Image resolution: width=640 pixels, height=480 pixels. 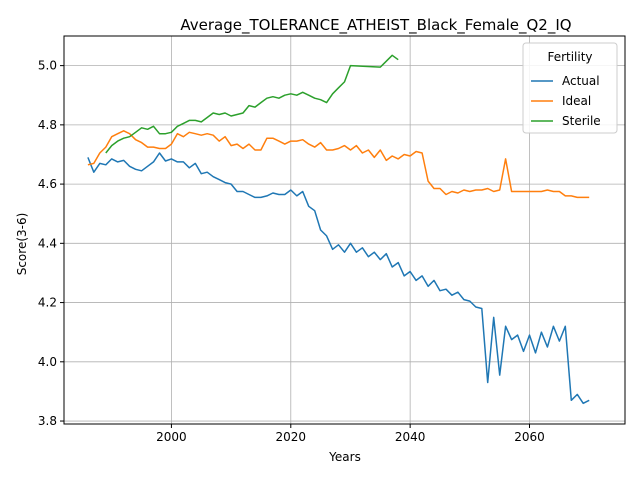 What do you see at coordinates (569, 57) in the screenshot?
I see `legend-title: Fertility` at bounding box center [569, 57].